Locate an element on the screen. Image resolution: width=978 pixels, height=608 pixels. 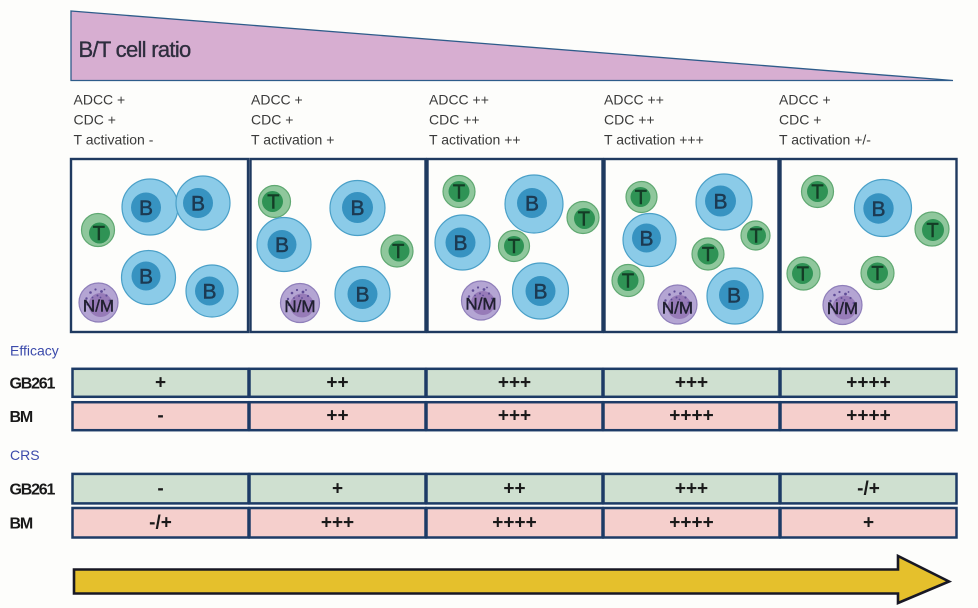
svg-text: T activation + is located at coordinates (292, 140).